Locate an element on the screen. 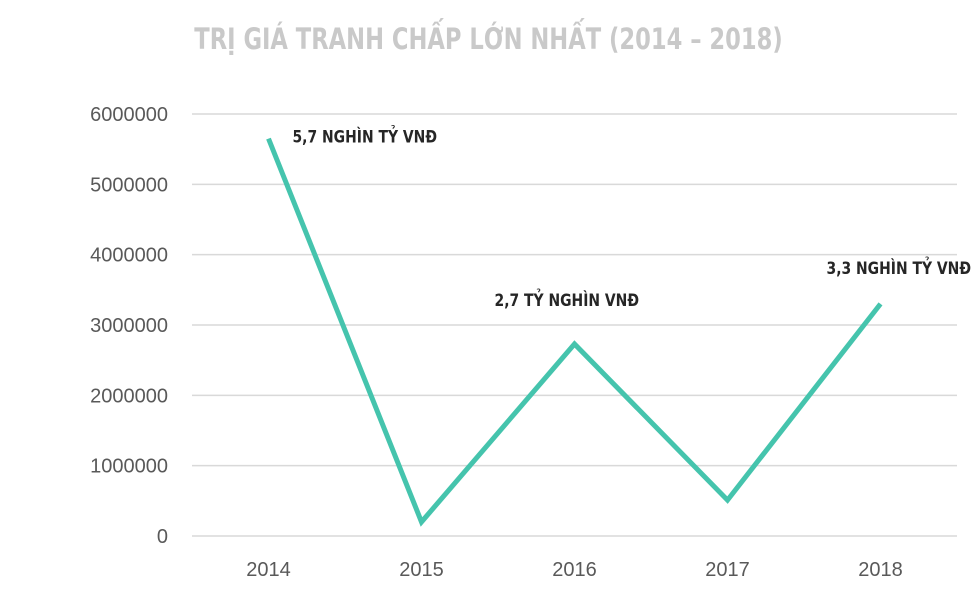  x-tick-label: 2014 is located at coordinates (268, 570).